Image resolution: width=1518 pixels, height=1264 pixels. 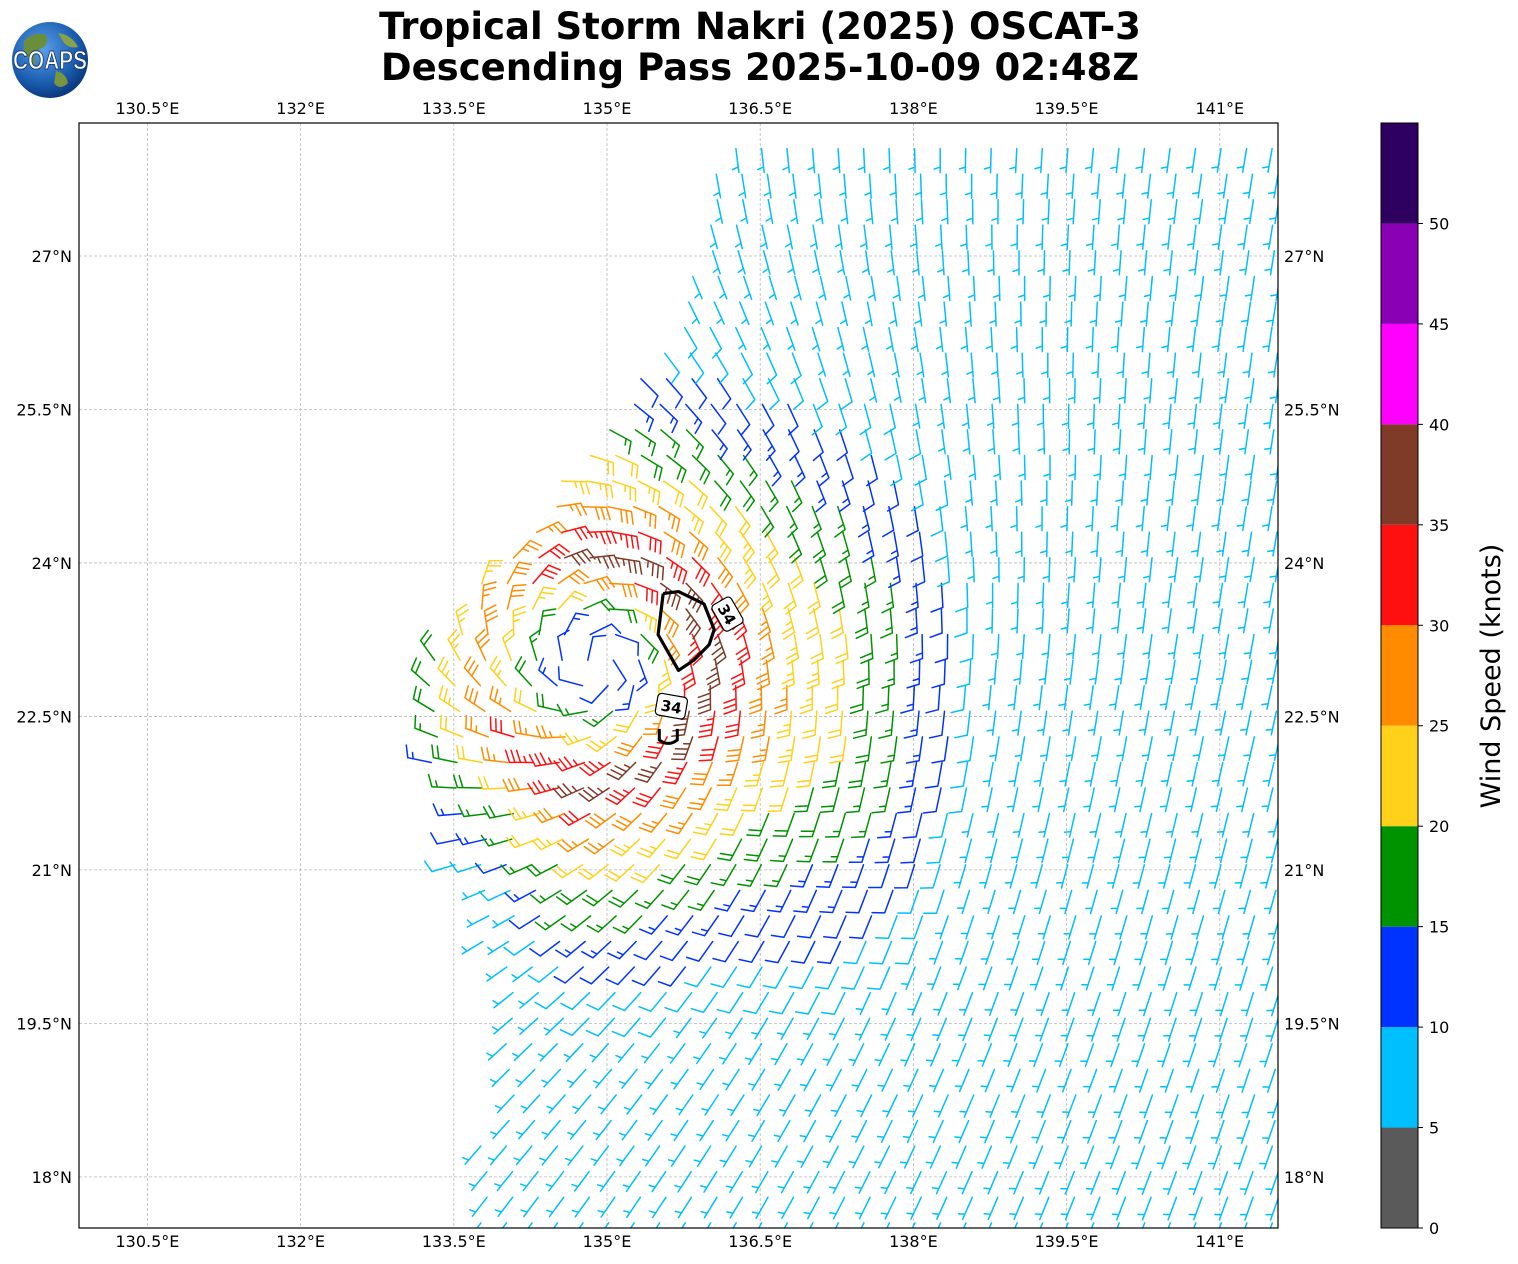 I want to click on colorbar-bin, so click(x=1399, y=374).